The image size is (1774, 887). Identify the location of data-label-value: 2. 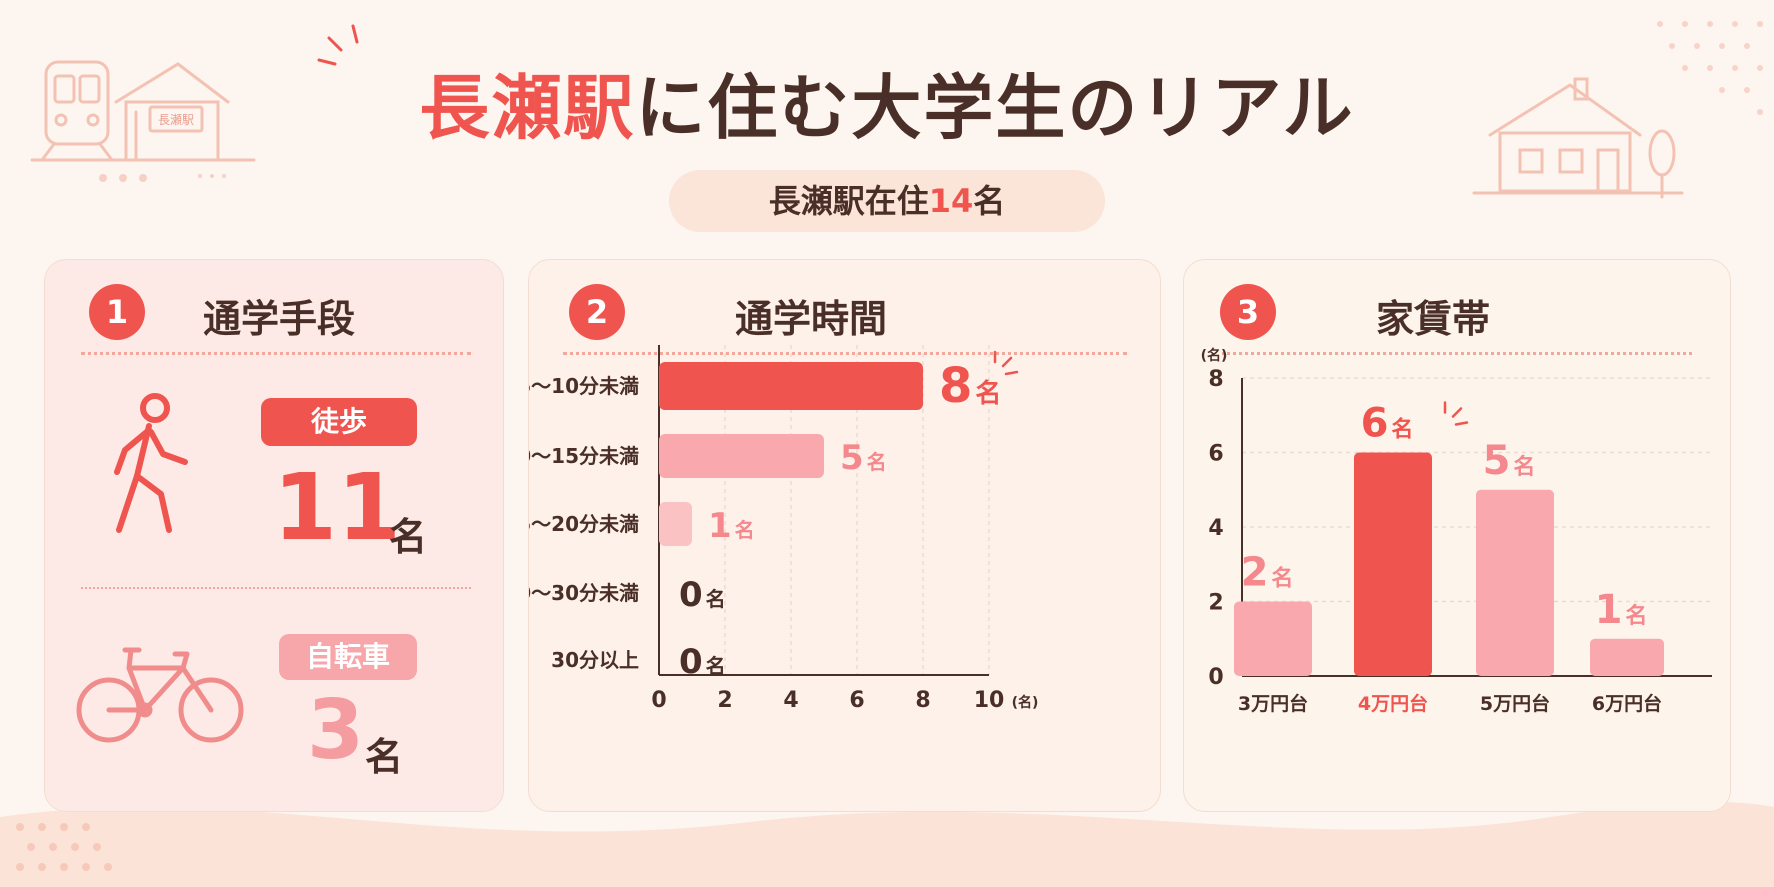
(1255, 573).